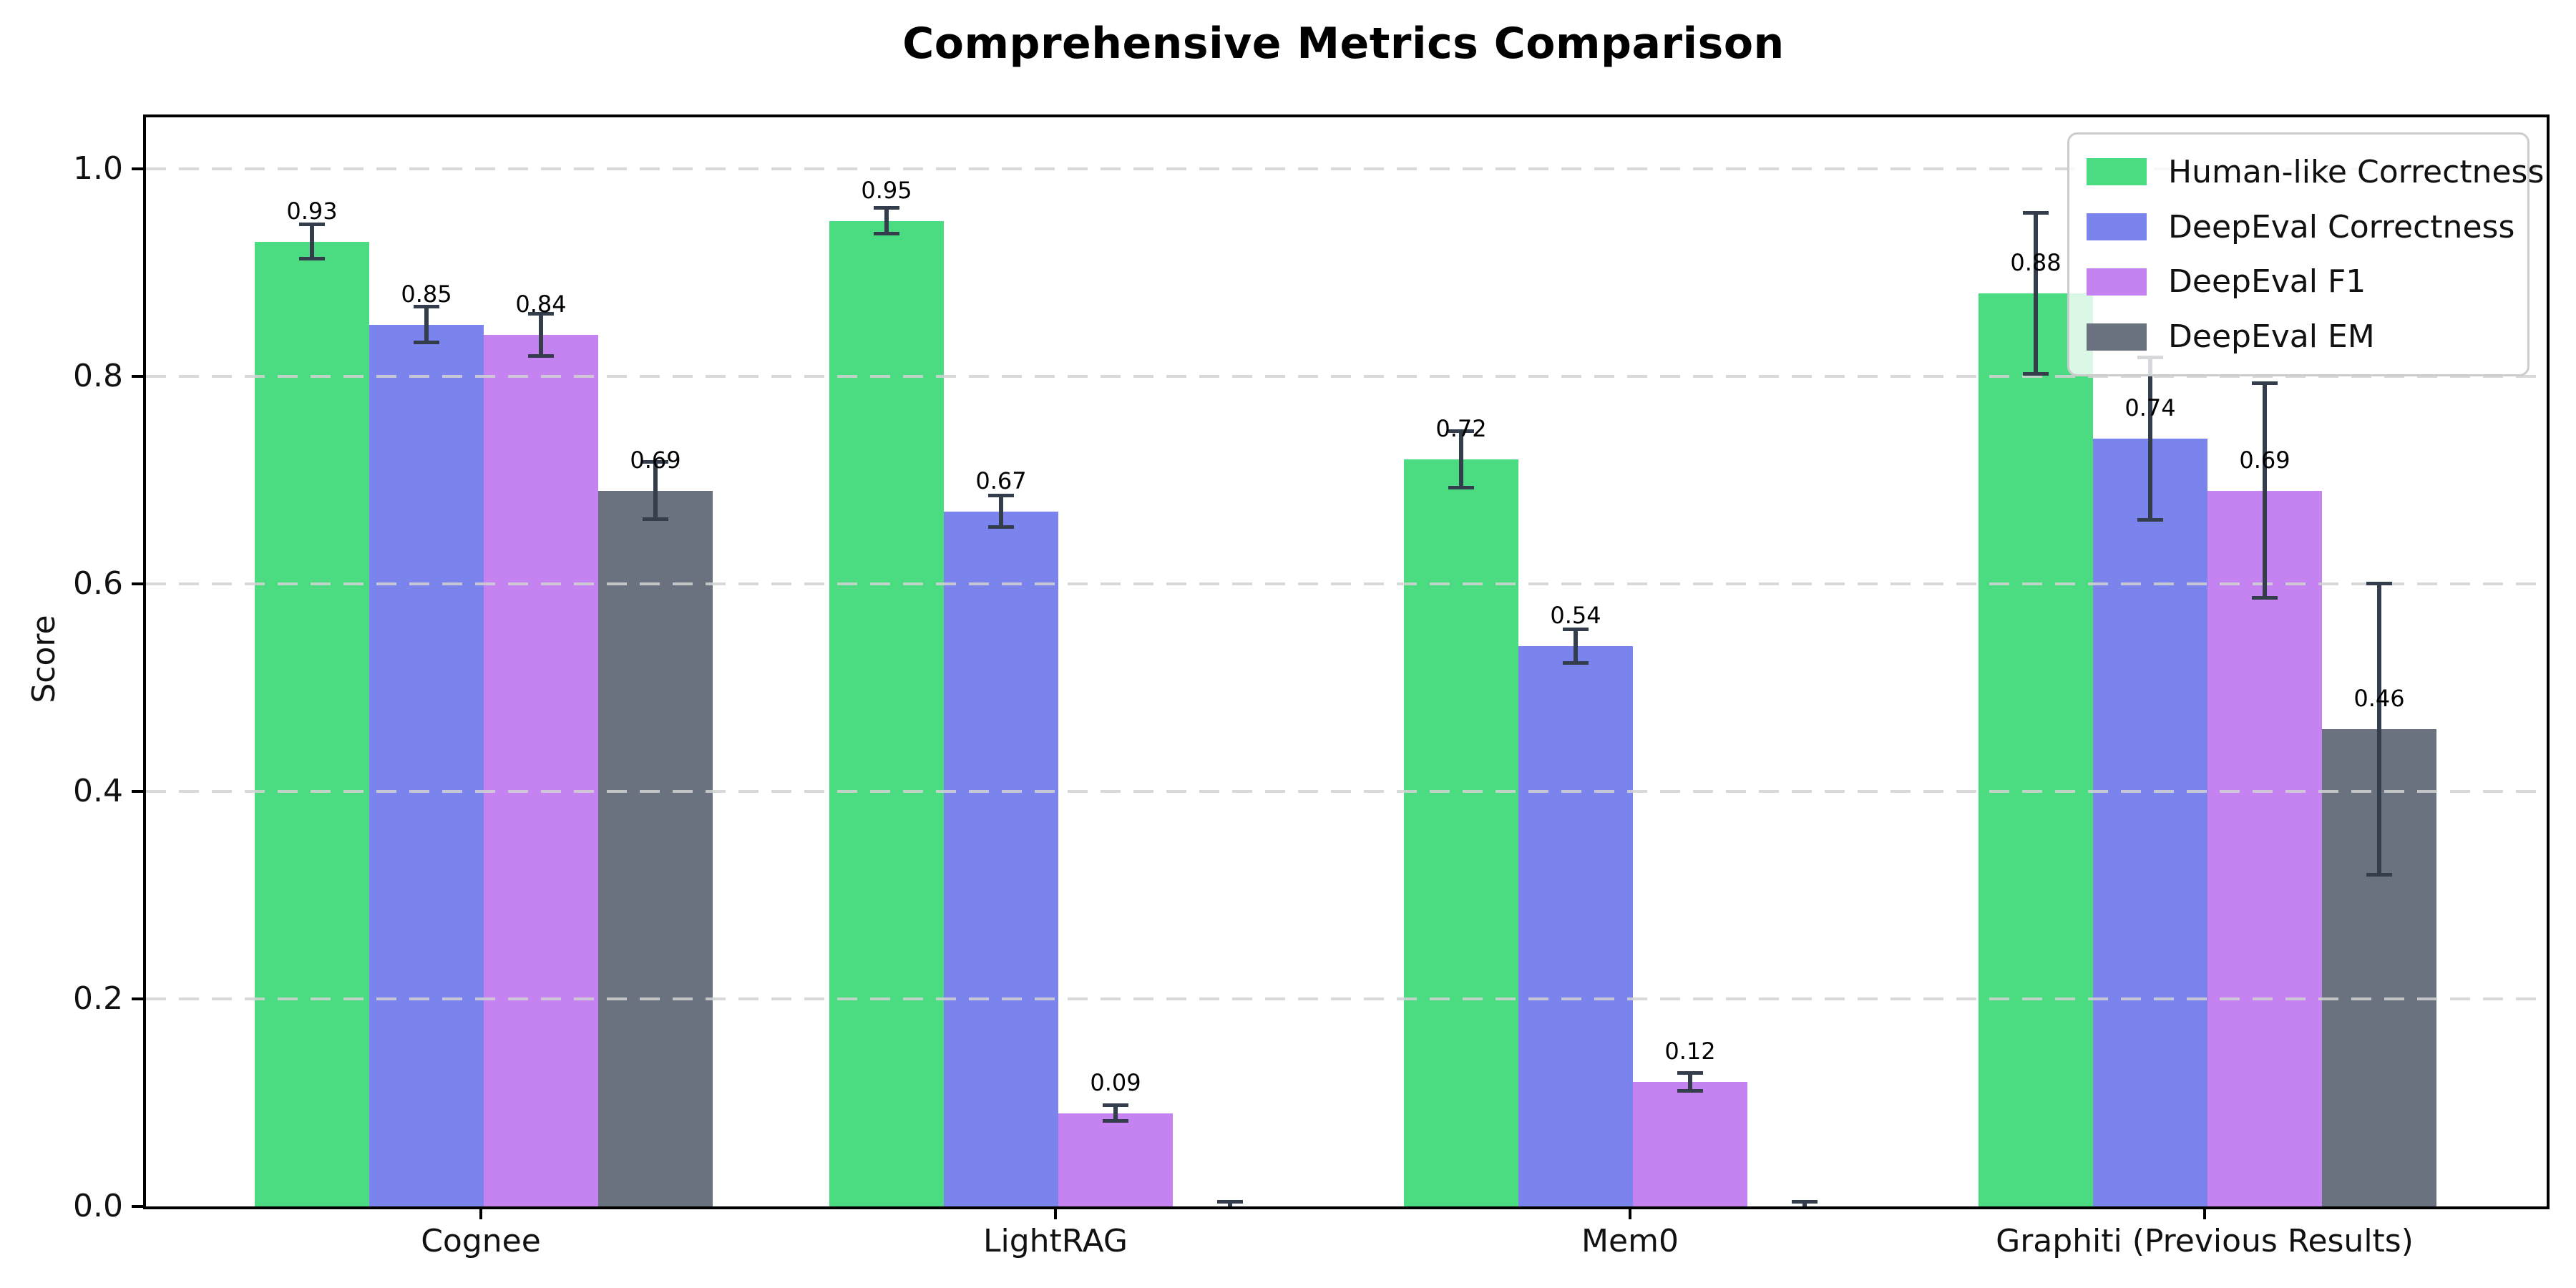 Image resolution: width=2576 pixels, height=1288 pixels. Describe the element at coordinates (1690, 1051) in the screenshot. I see `bar-value-label: 0.12` at that location.